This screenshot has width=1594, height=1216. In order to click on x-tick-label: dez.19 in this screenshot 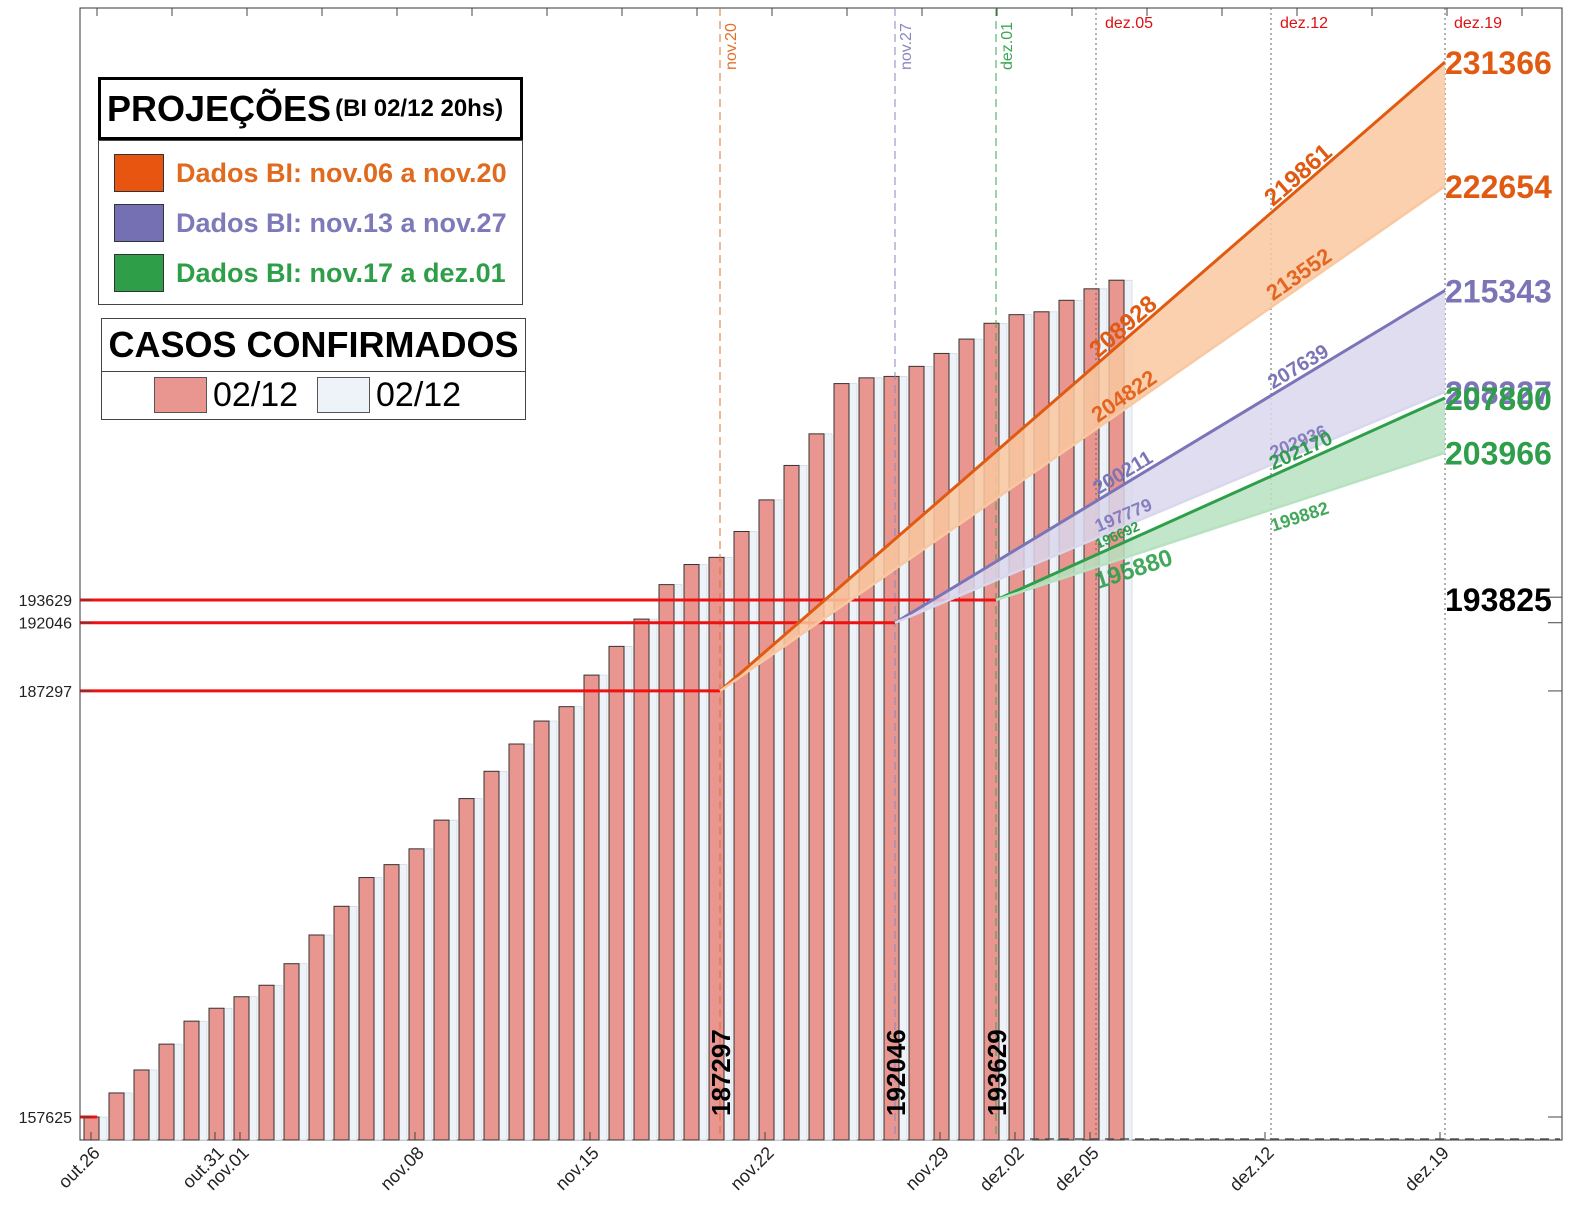, I will do `click(1426, 1169)`.